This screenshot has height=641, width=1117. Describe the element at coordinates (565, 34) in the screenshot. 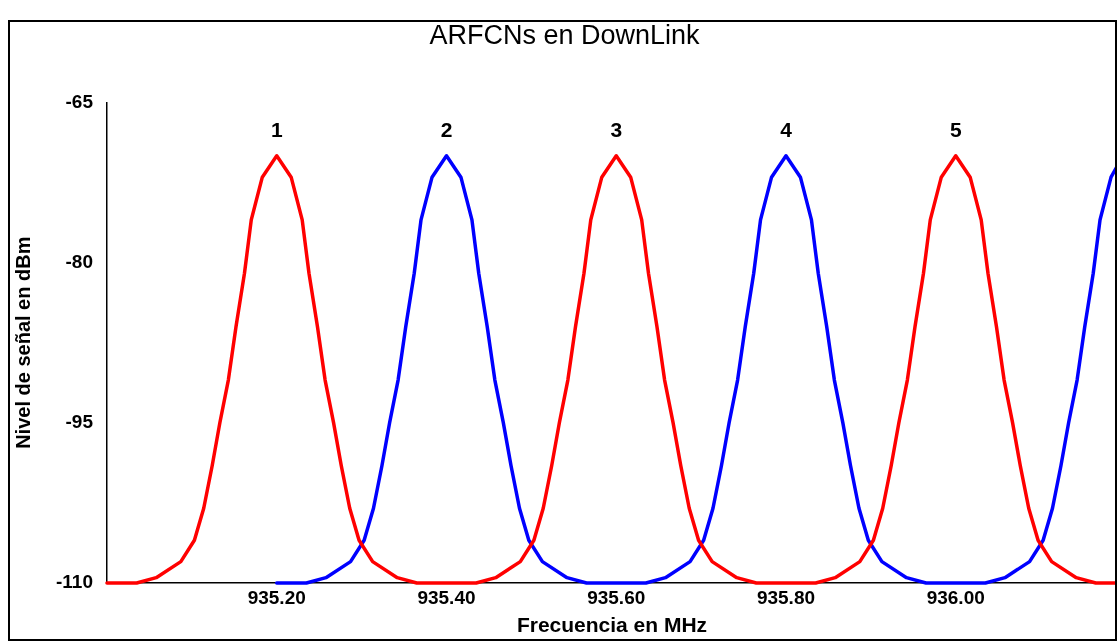

I see `chart-title: ARFCNs en DownLink` at that location.